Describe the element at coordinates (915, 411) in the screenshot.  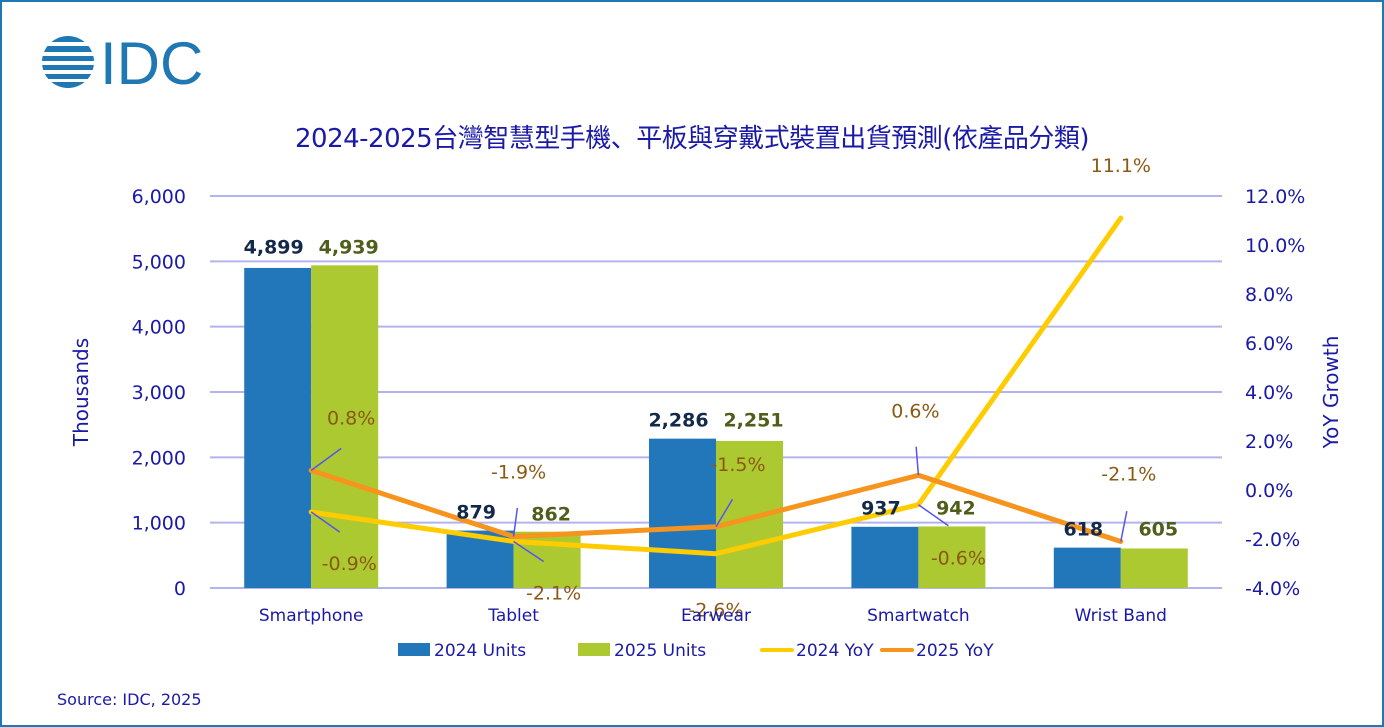
I see `yoy-label: 0.6%` at that location.